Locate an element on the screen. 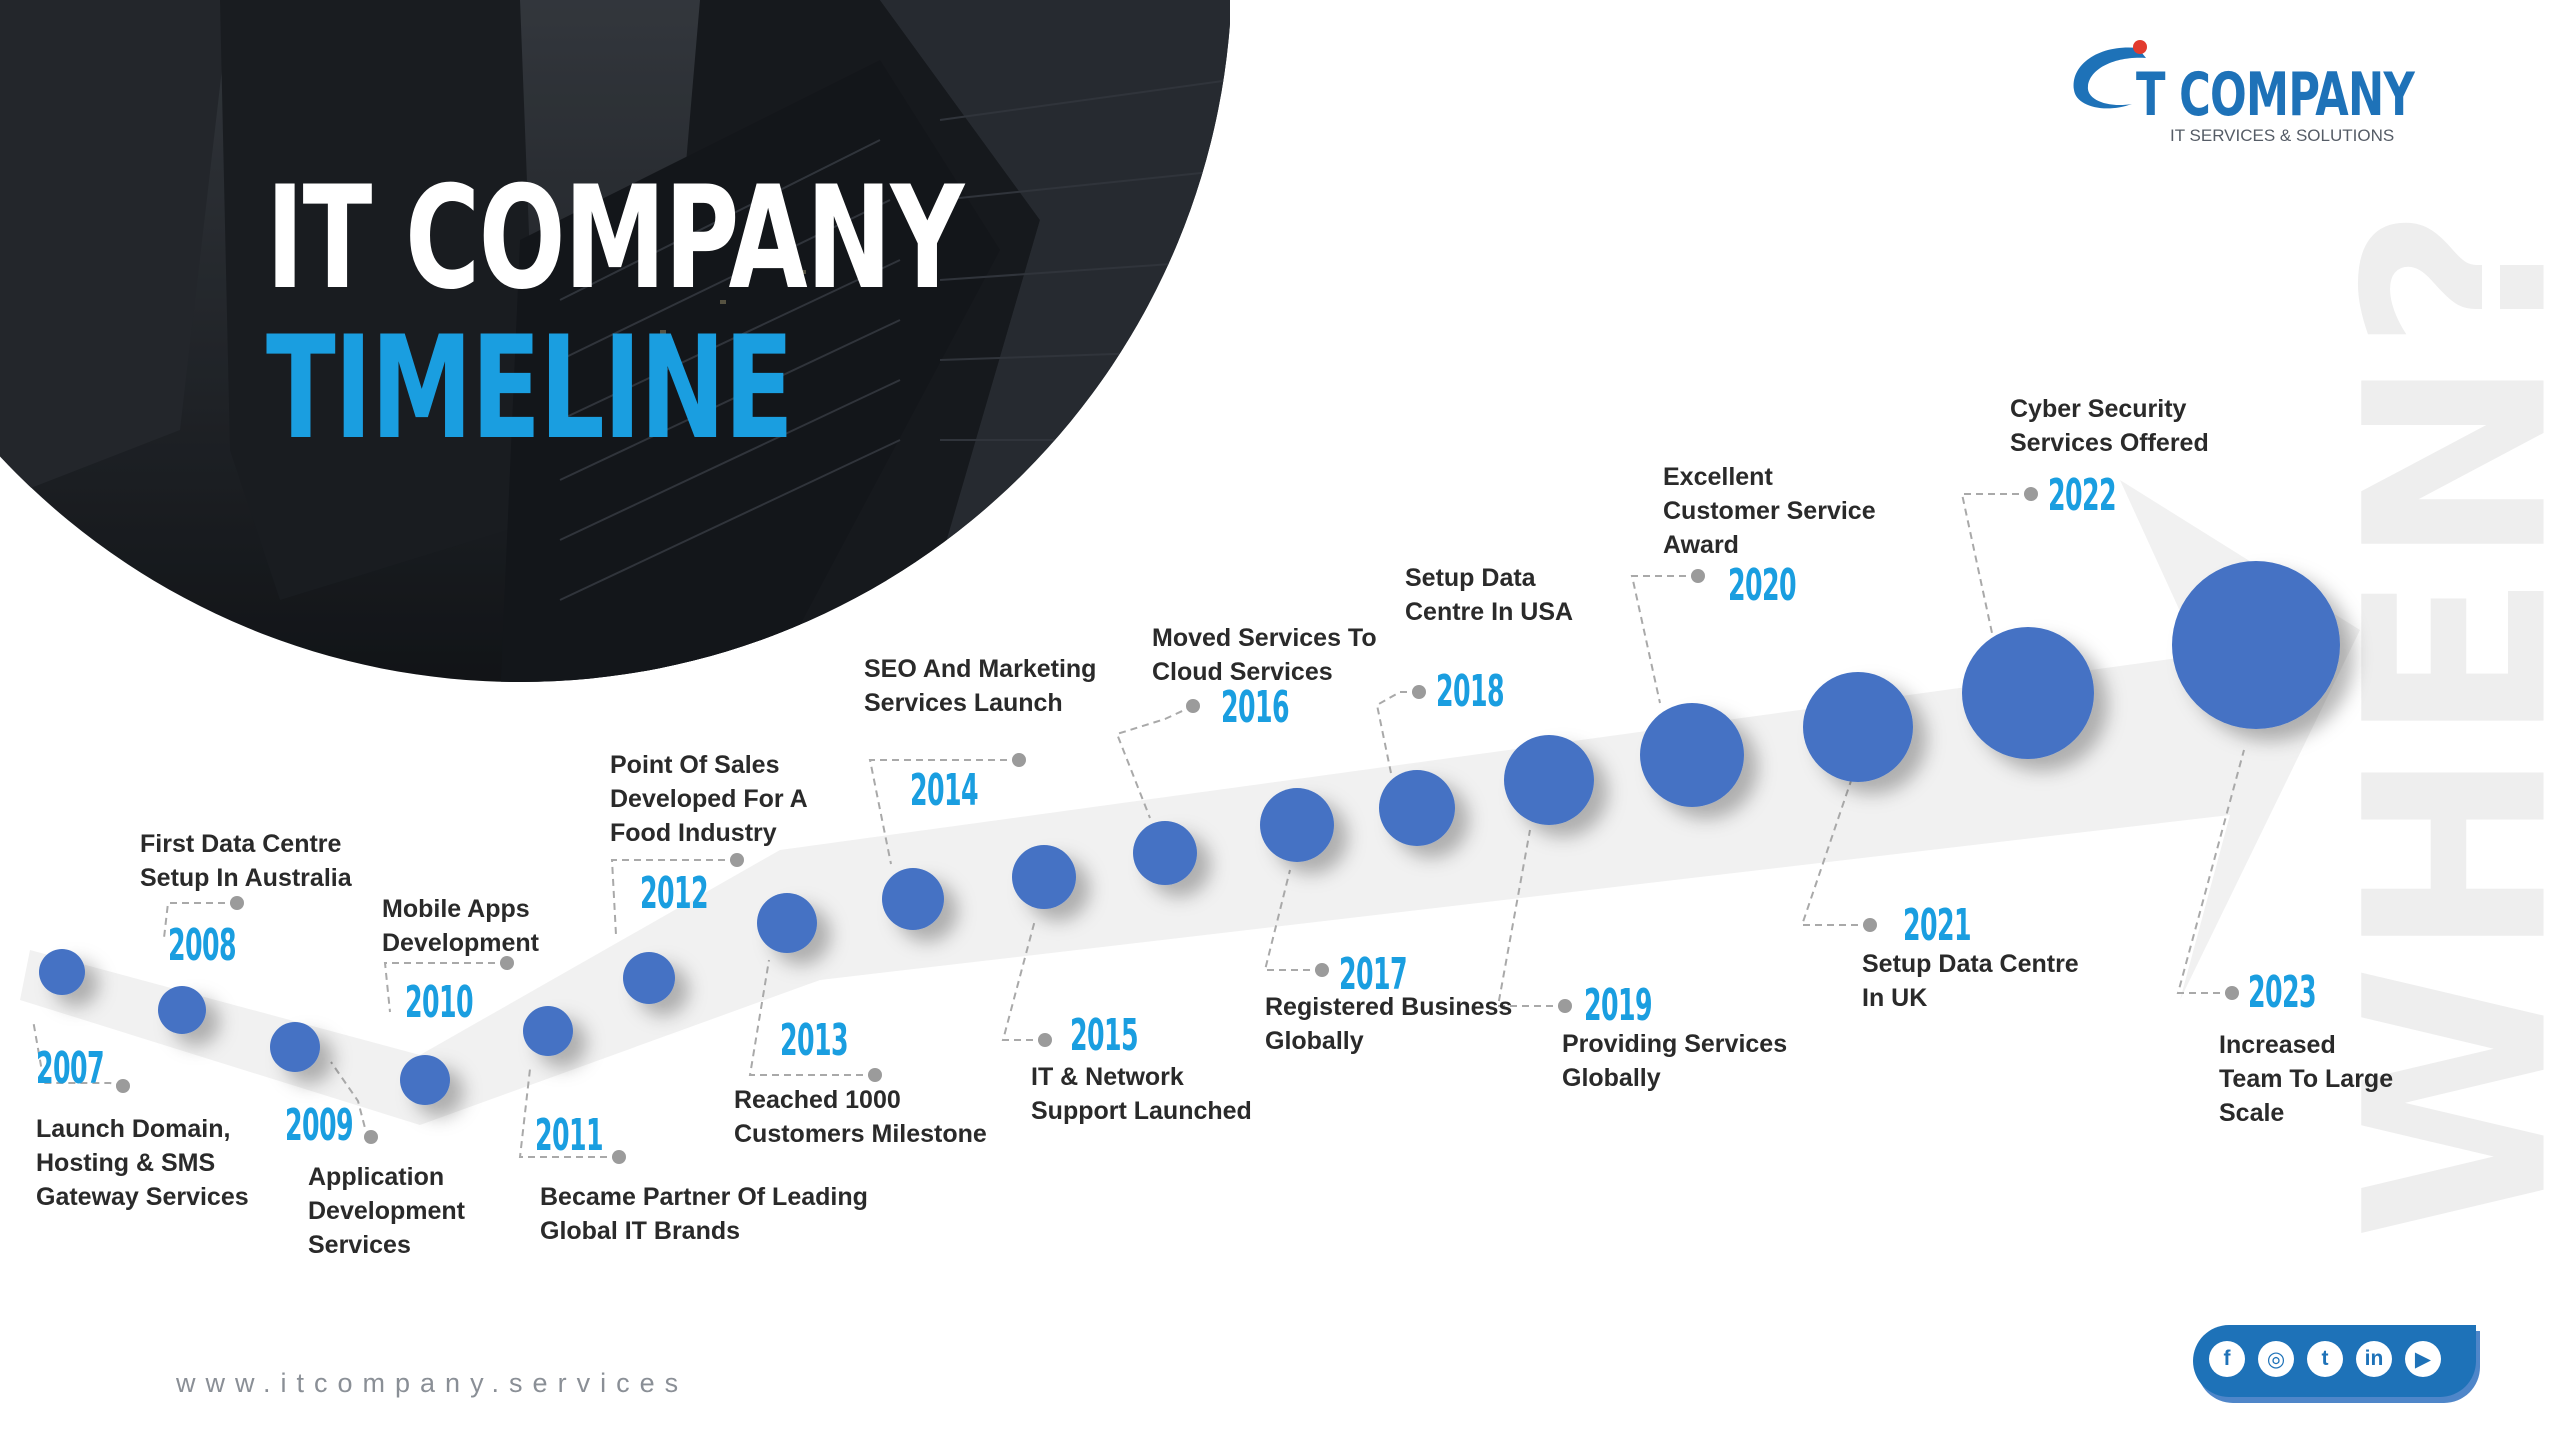 The image size is (2560, 1440). milestone-2022-node is located at coordinates (2028, 693).